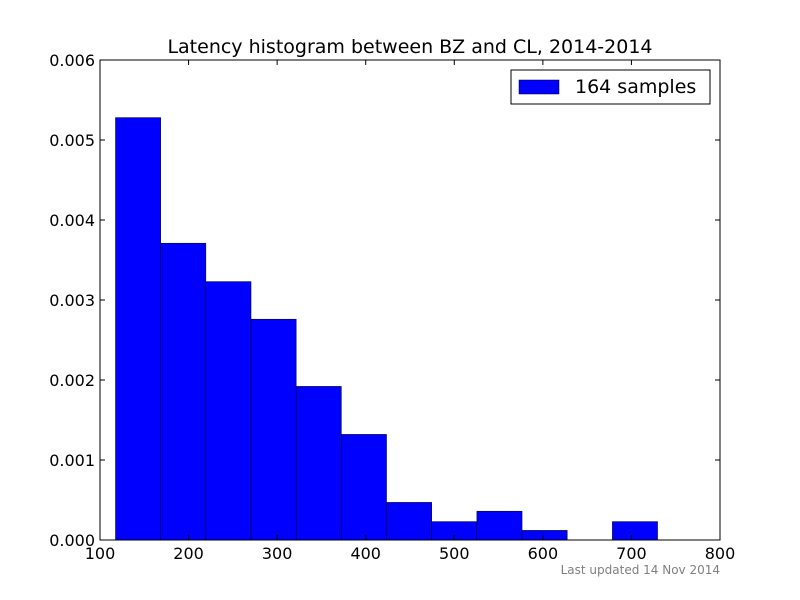  Describe the element at coordinates (640, 570) in the screenshot. I see `last-updated-note: Last updated 14 Nov 2014` at that location.